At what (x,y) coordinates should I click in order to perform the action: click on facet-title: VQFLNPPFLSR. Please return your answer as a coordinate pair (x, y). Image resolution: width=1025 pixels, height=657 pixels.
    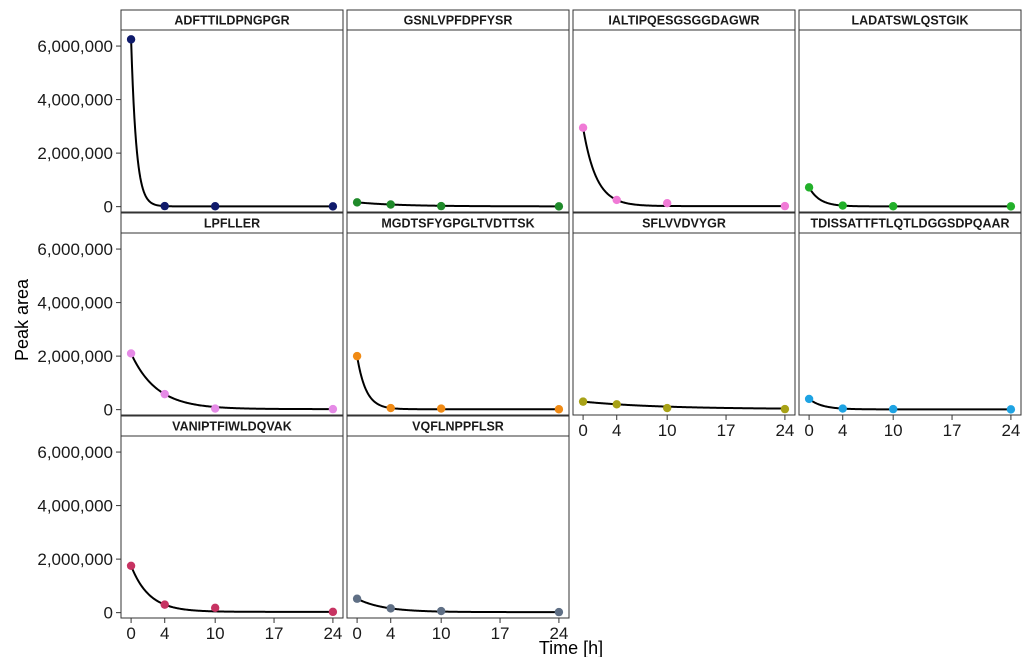
    Looking at the image, I should click on (458, 427).